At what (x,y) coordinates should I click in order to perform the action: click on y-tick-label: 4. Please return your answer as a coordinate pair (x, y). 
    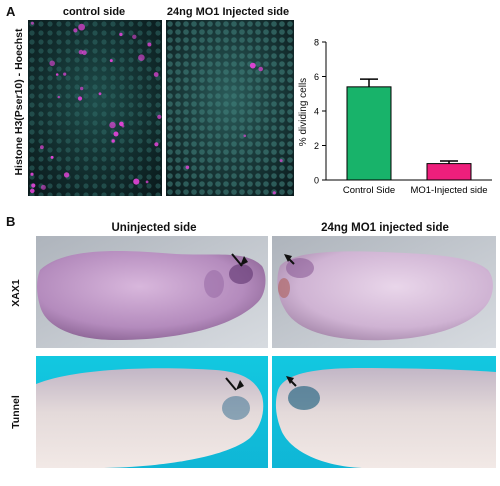
    Looking at the image, I should click on (316, 112).